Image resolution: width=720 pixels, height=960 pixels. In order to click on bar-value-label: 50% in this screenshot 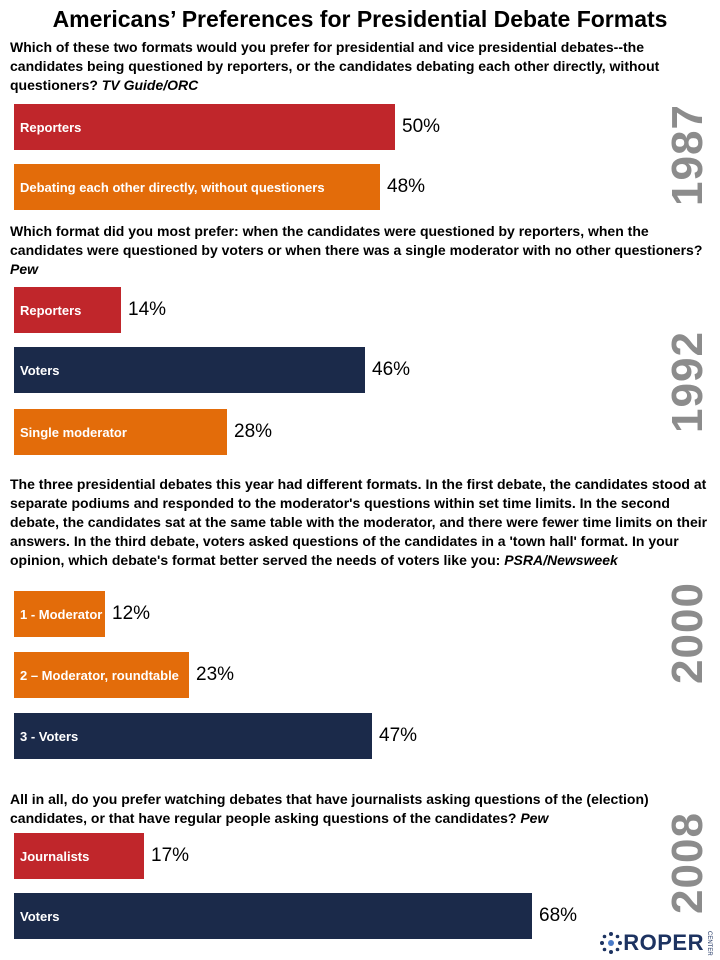, I will do `click(421, 126)`.